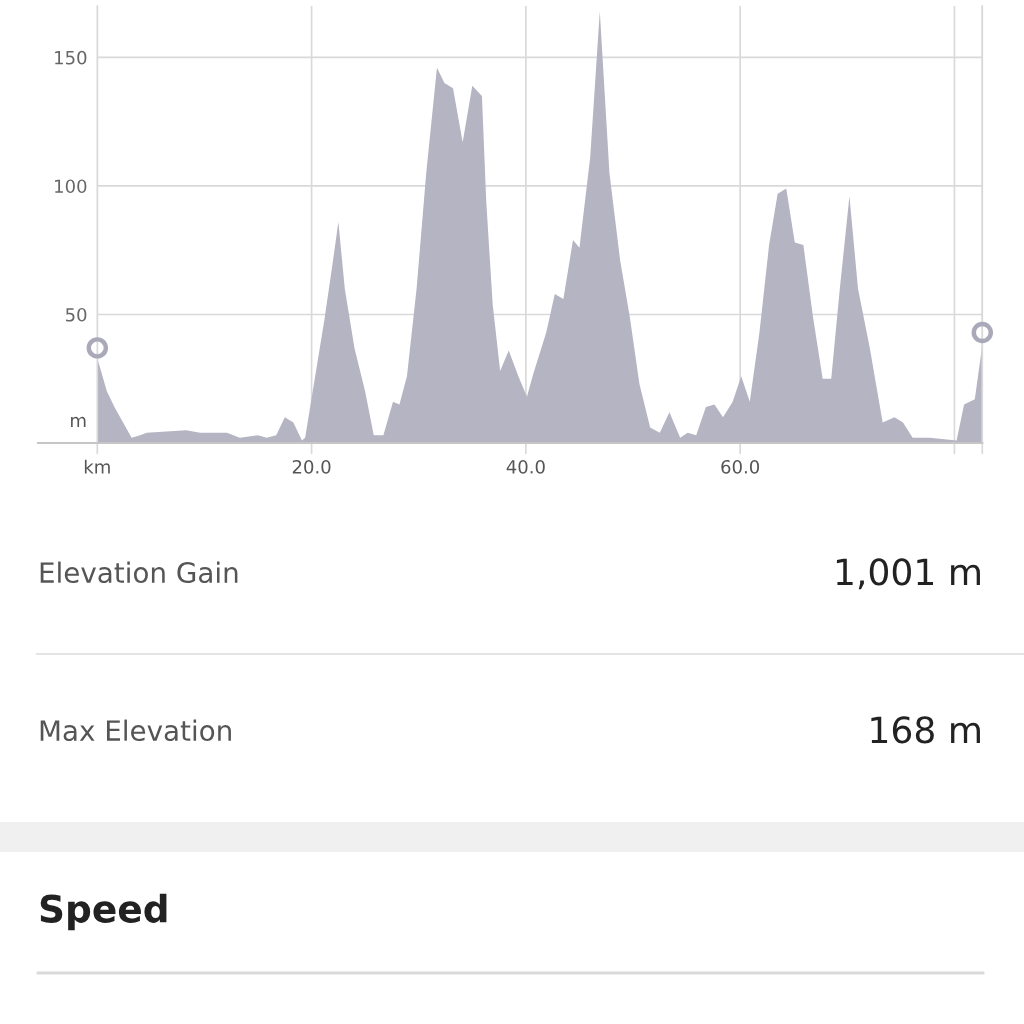 Image resolution: width=1024 pixels, height=1024 pixels. Describe the element at coordinates (76, 314) in the screenshot. I see `y-tick-label: 50` at that location.